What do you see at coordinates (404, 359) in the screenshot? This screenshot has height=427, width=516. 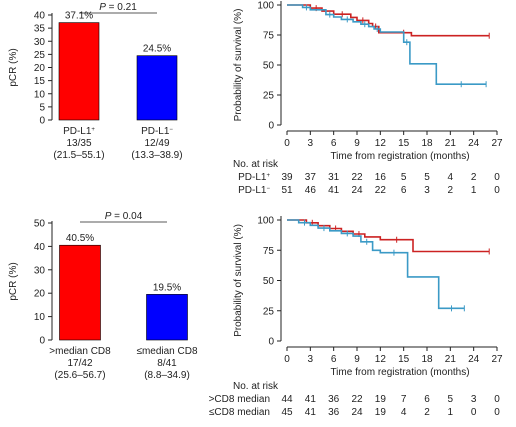 I see `km3-x-tick-label: 15` at bounding box center [404, 359].